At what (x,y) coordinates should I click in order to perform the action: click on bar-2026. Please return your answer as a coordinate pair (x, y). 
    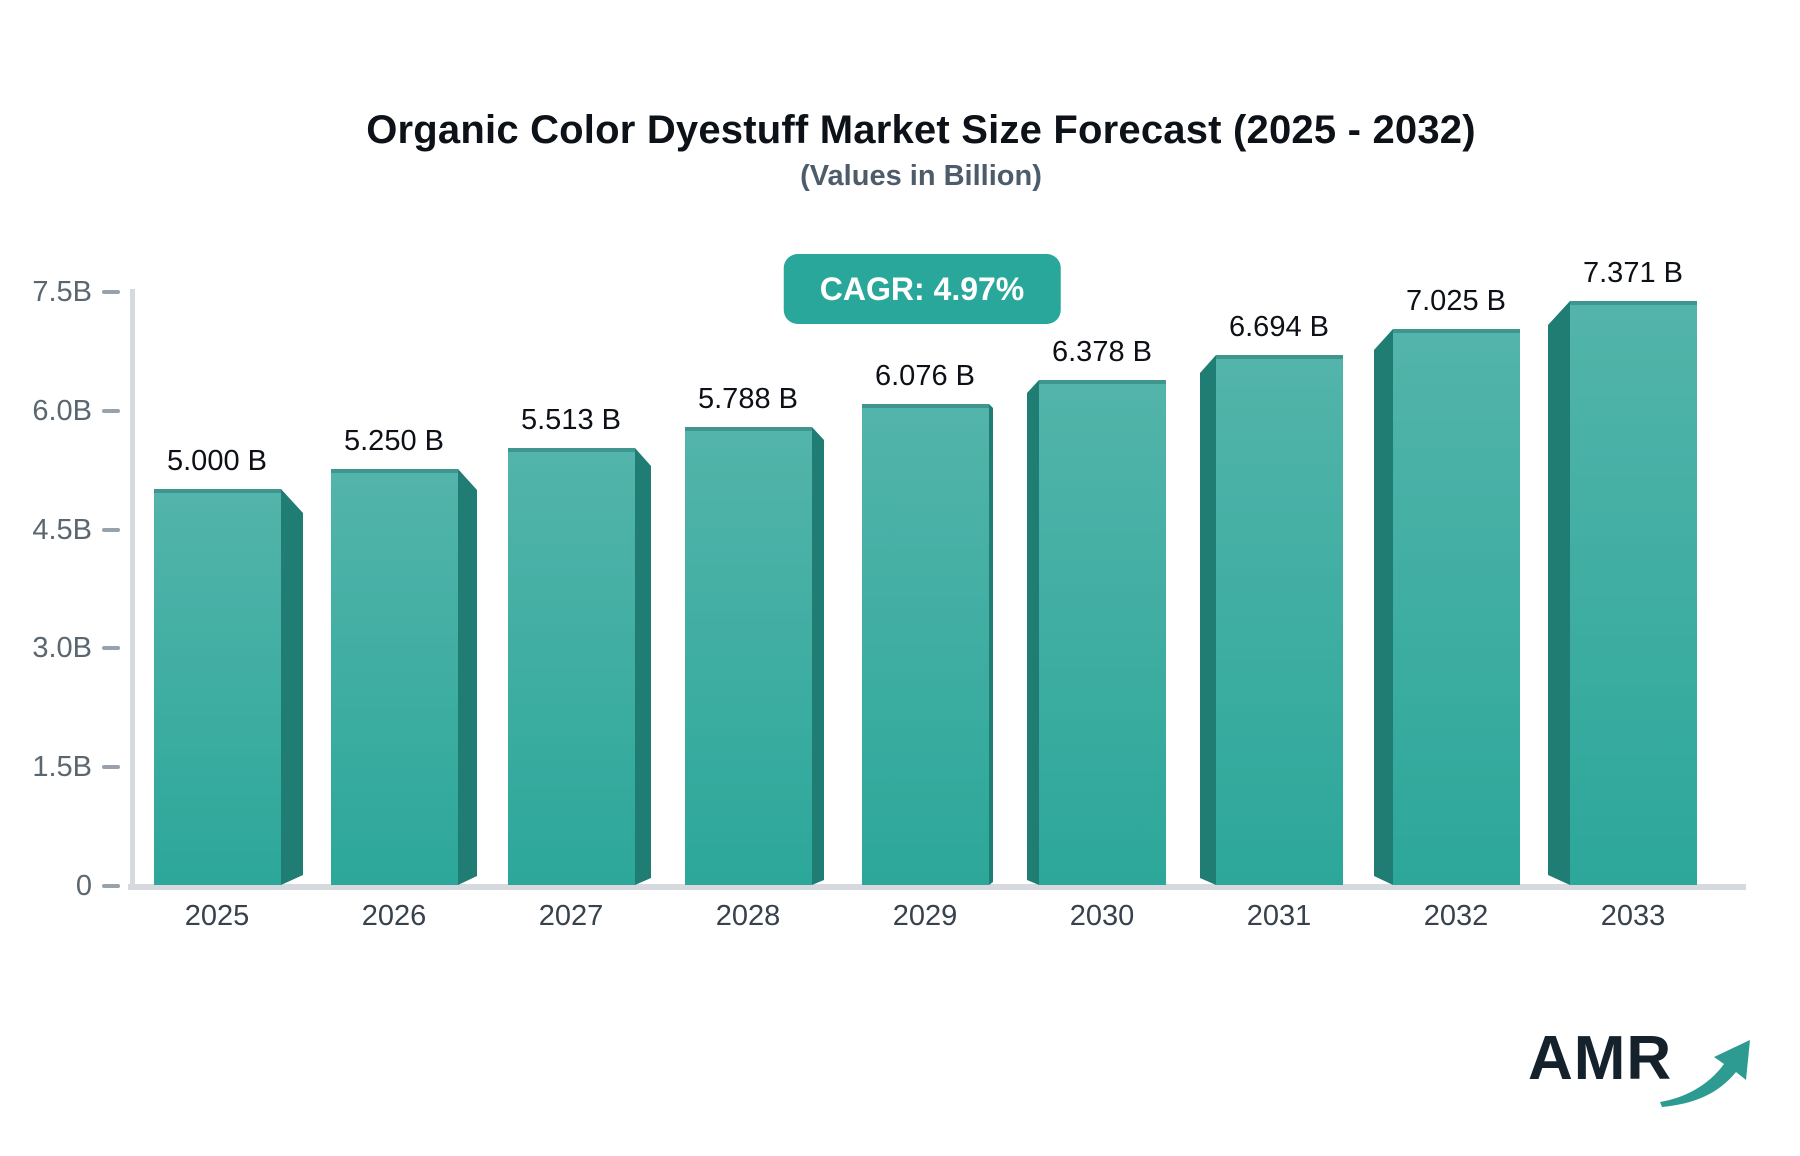
    Looking at the image, I should click on (394, 677).